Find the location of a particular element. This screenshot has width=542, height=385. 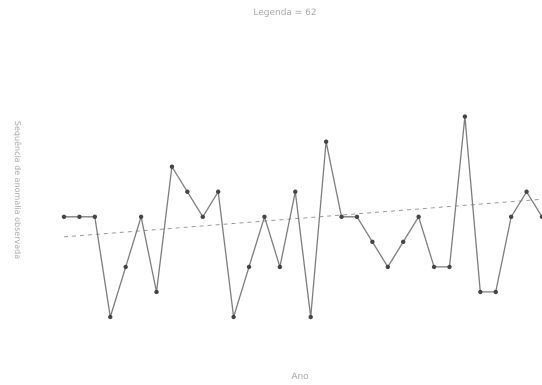

x-axis-label: Ano is located at coordinates (300, 377).